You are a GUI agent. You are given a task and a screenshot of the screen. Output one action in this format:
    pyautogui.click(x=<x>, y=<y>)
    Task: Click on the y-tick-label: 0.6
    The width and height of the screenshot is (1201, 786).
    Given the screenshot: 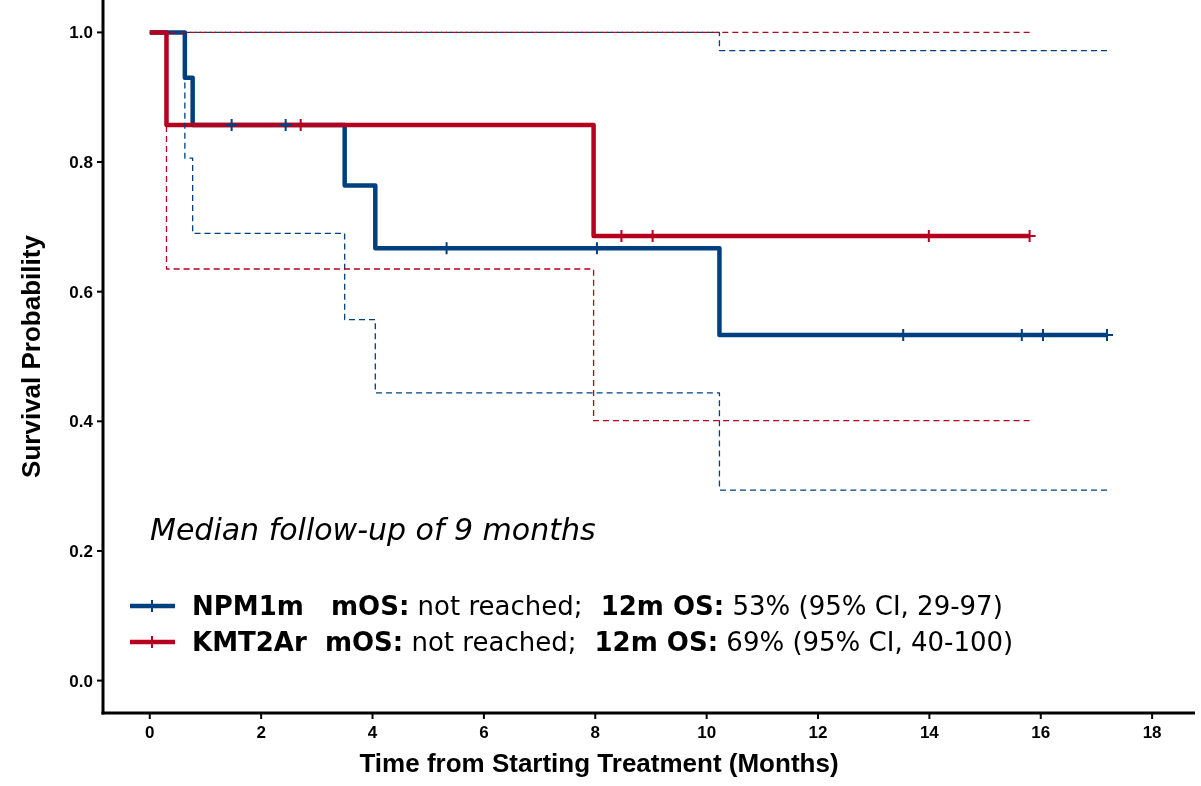 What is the action you would take?
    pyautogui.click(x=81, y=292)
    